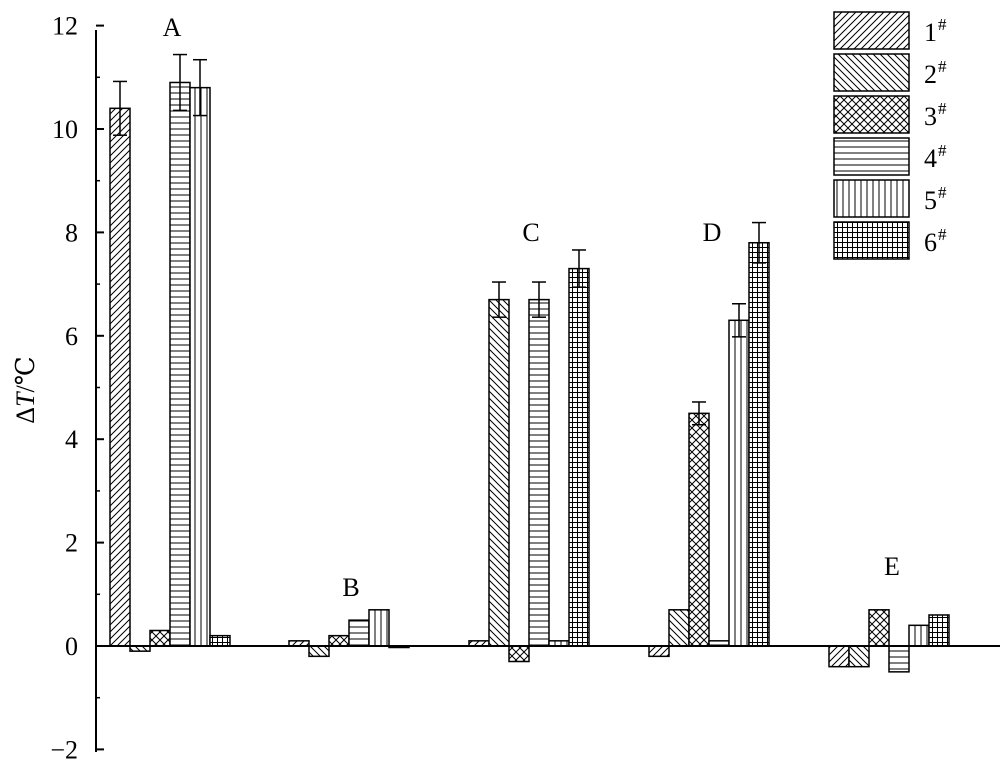 Image resolution: width=1000 pixels, height=770 pixels. I want to click on y-tick-label: 4, so click(71, 439).